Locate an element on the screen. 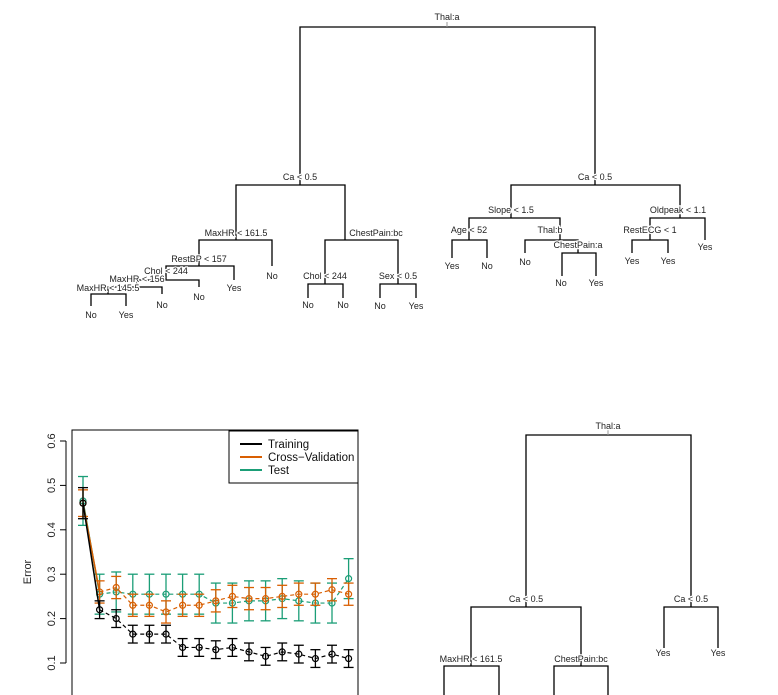  top-tree-split-label: RestBP < 157 is located at coordinates (199, 259).